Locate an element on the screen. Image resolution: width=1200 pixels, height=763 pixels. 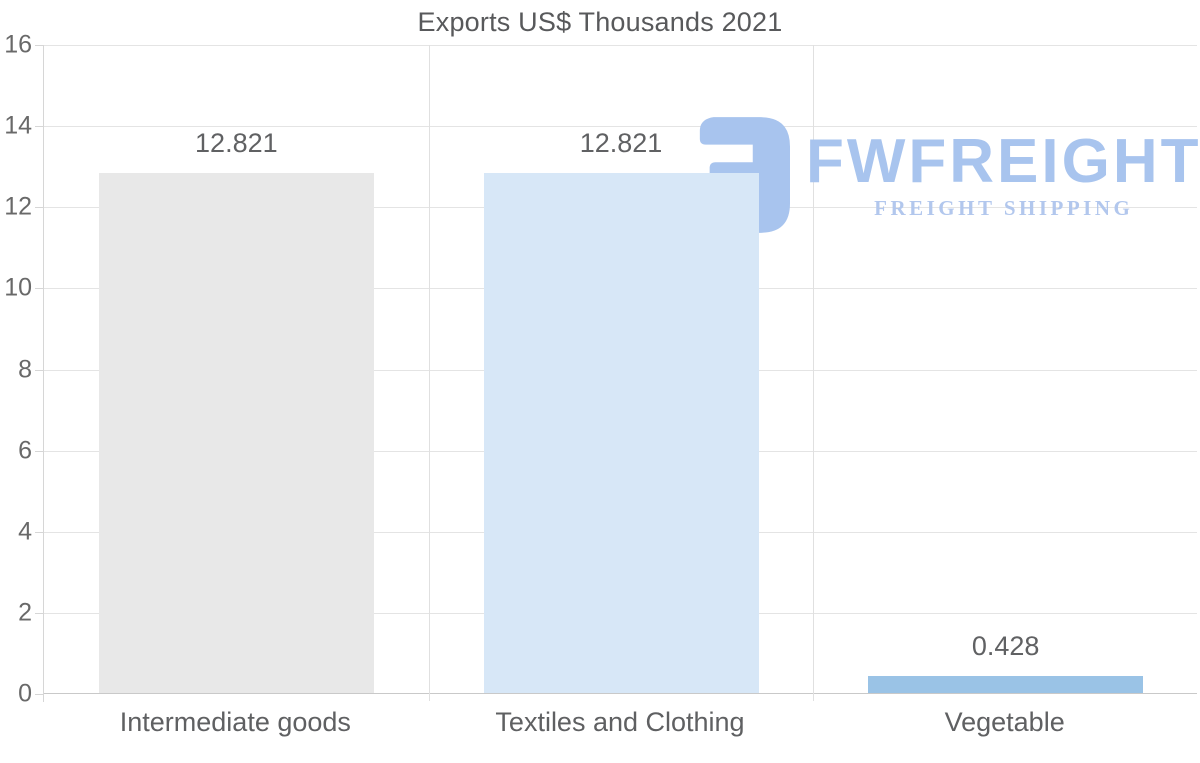
y-axis-tick-labels: 0 2 4 6 8 10 12 14 16 is located at coordinates (17, 369).